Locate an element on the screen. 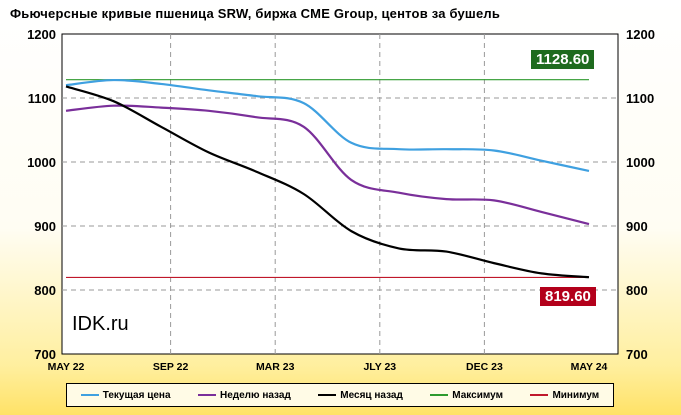 The width and height of the screenshot is (681, 415). legend-minimum: Минимум is located at coordinates (564, 395).